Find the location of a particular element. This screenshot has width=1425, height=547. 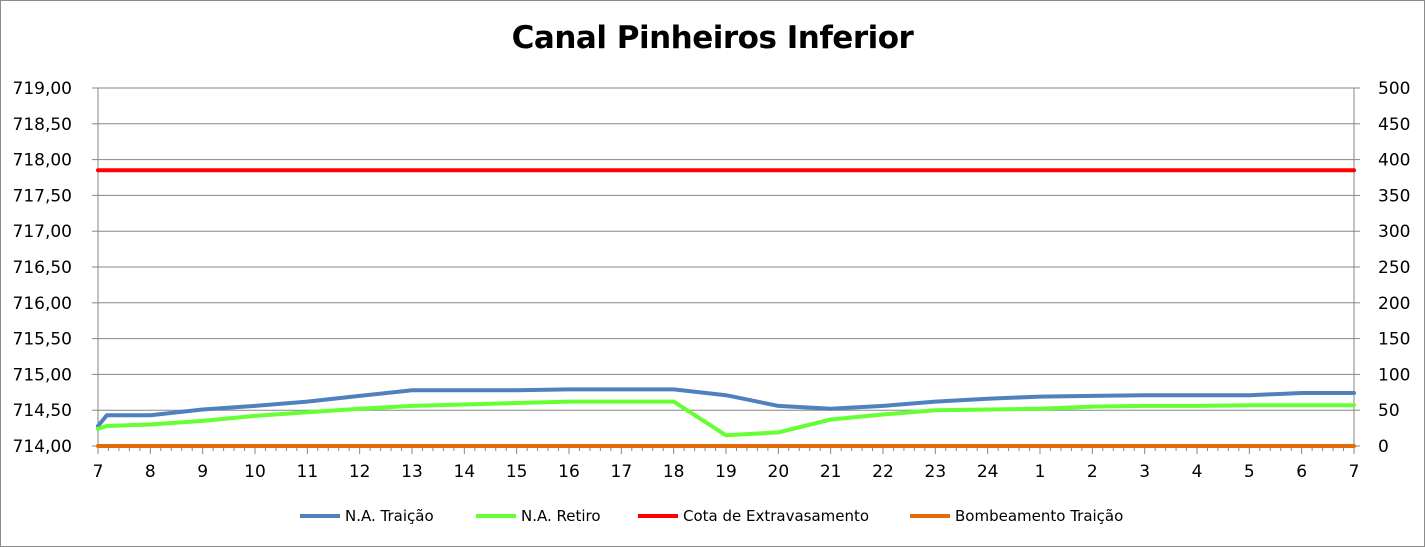

legend-label: Bombeamento Traição is located at coordinates (1039, 516).